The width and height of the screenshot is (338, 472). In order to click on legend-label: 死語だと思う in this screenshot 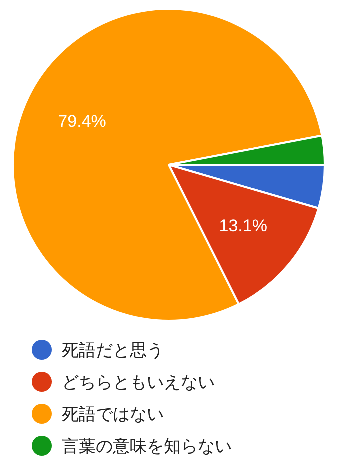, I will do `click(113, 351)`.